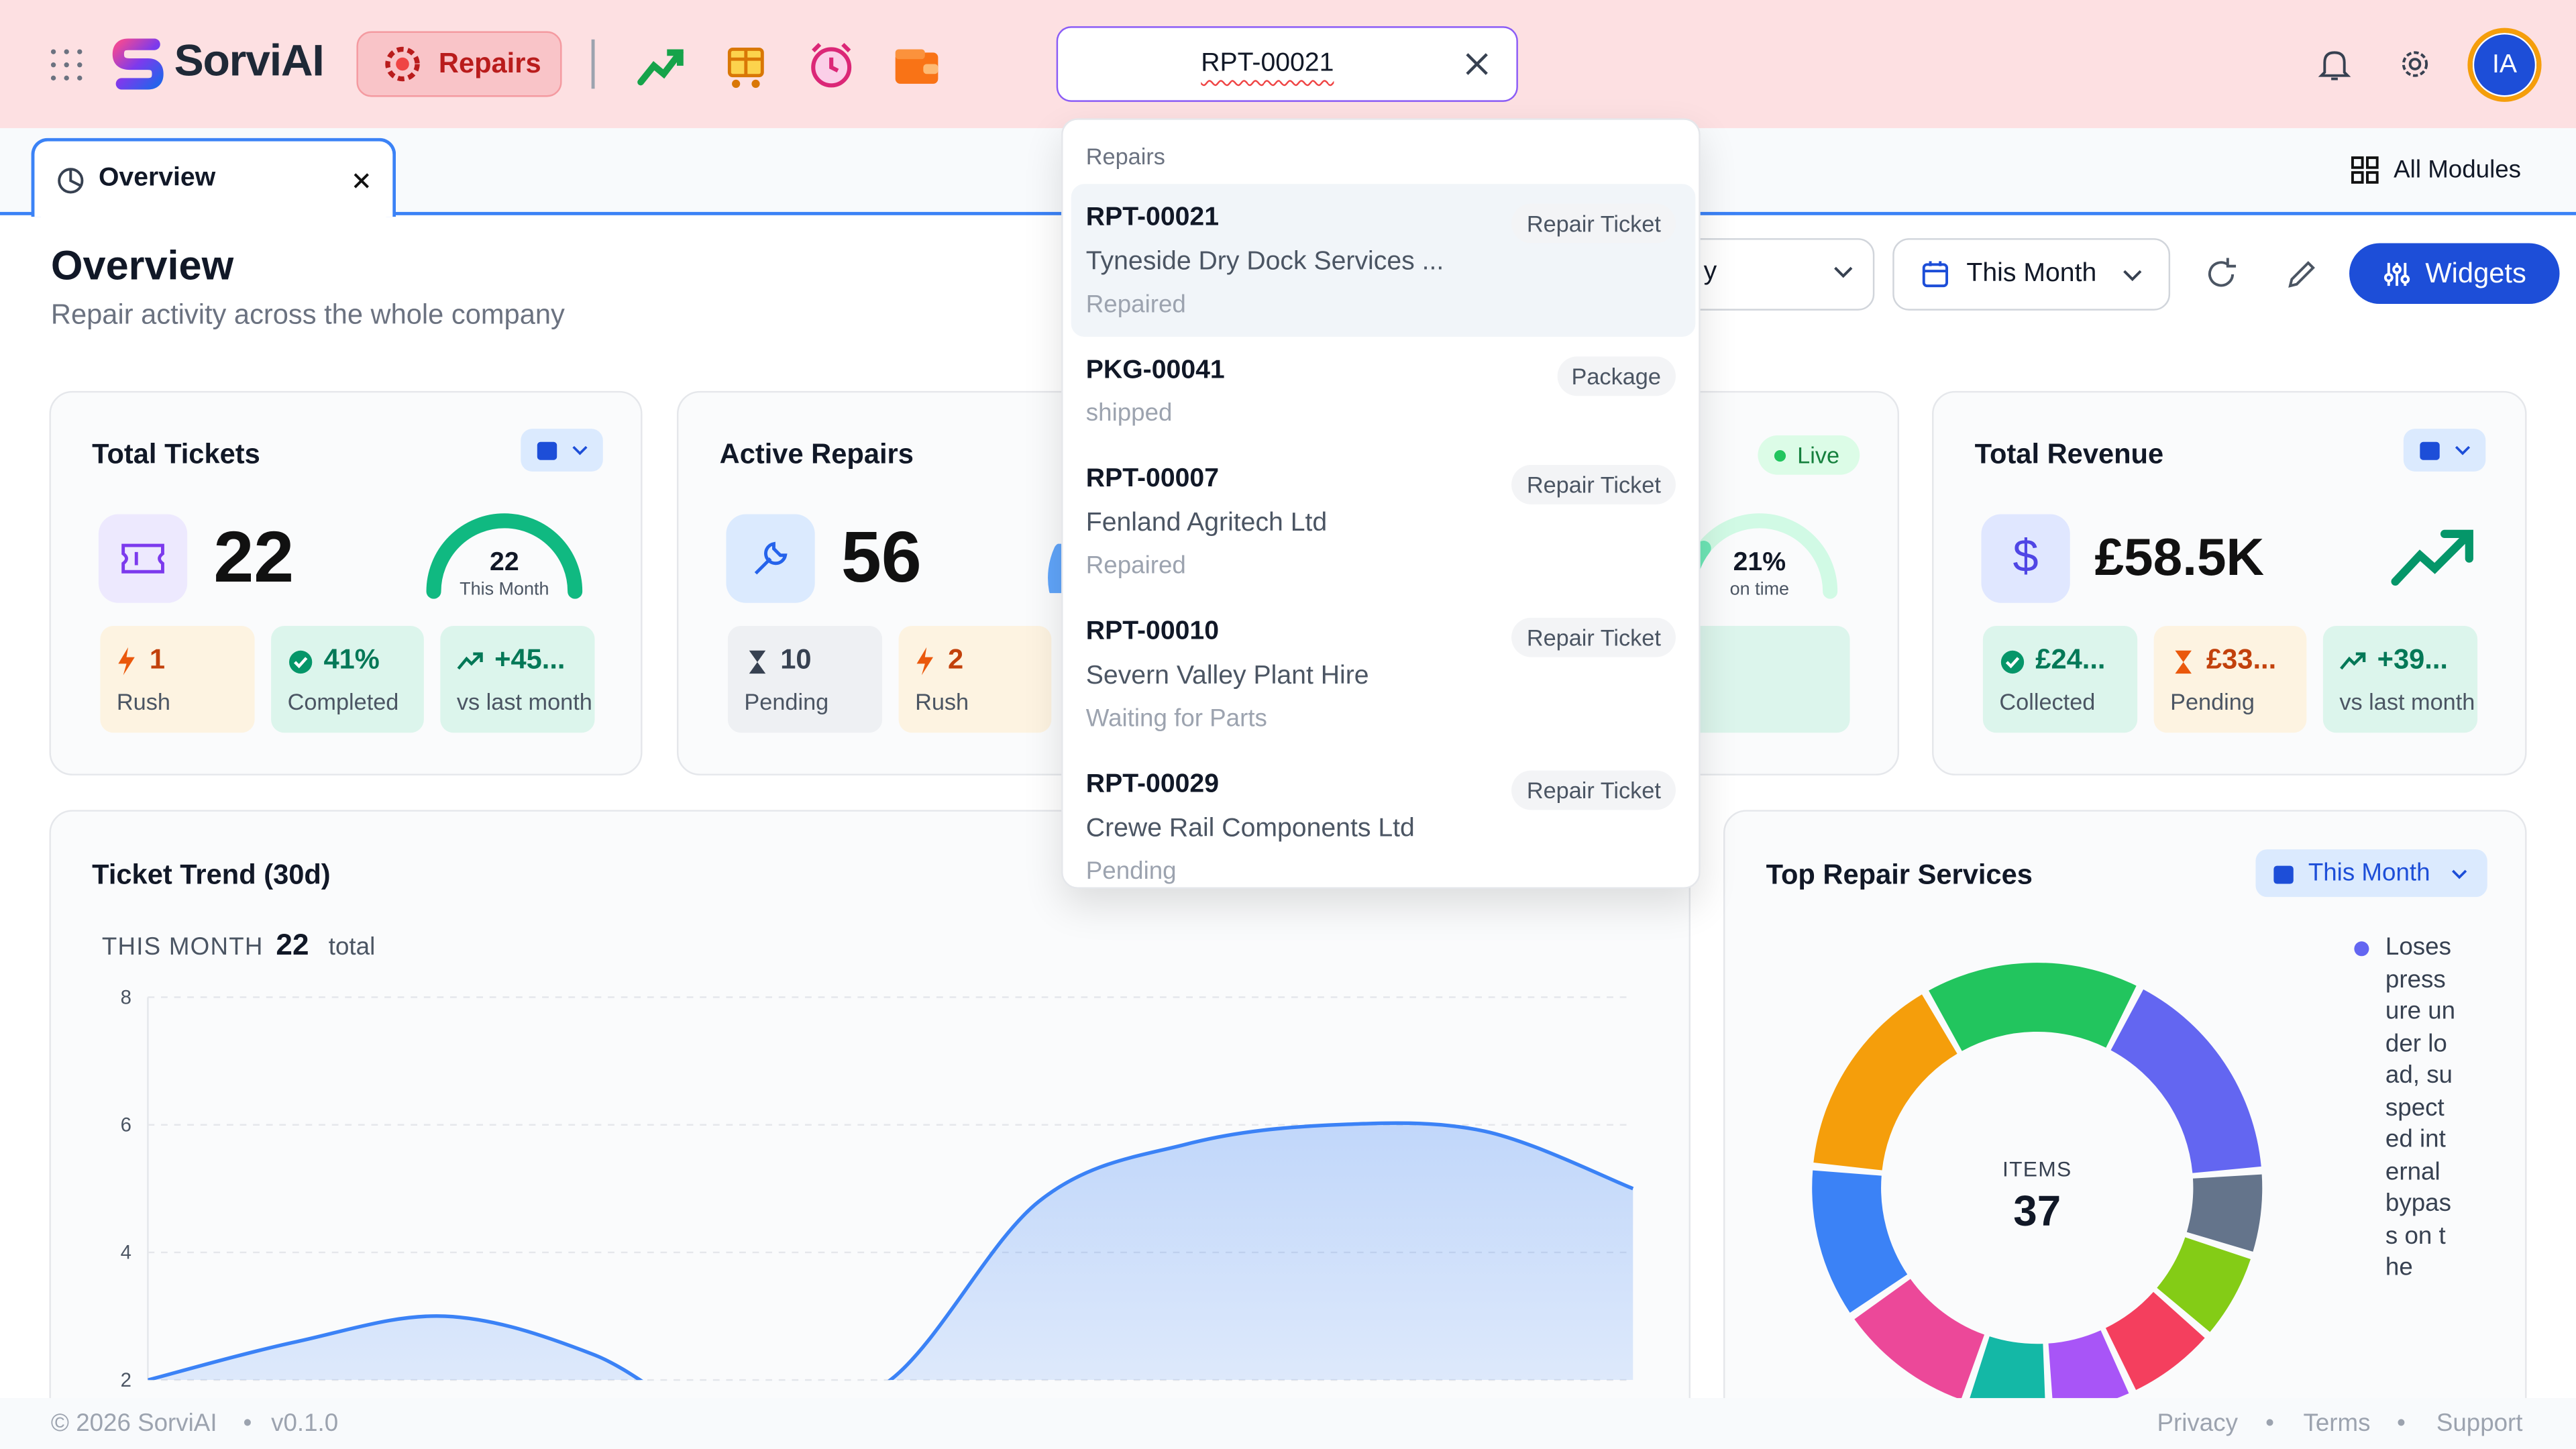 This screenshot has width=2576, height=1449. I want to click on chip-label: vs last month, so click(2407, 701).